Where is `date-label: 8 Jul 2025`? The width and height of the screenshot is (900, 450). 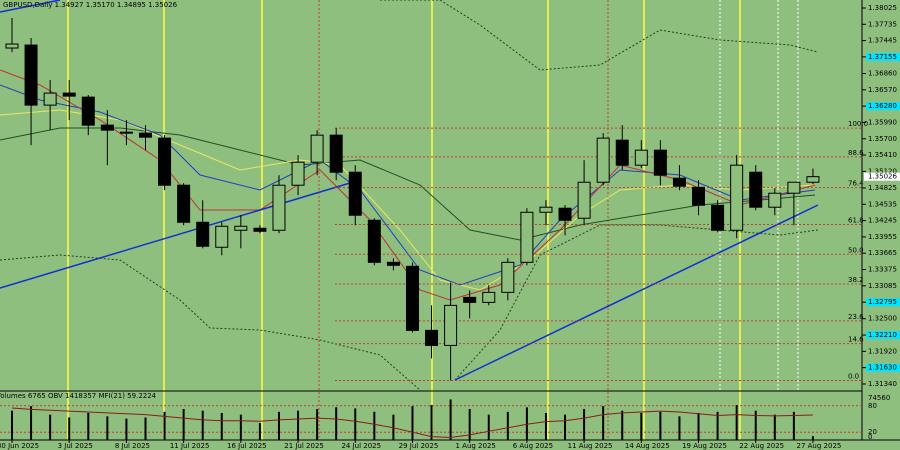
date-label: 8 Jul 2025 is located at coordinates (132, 446).